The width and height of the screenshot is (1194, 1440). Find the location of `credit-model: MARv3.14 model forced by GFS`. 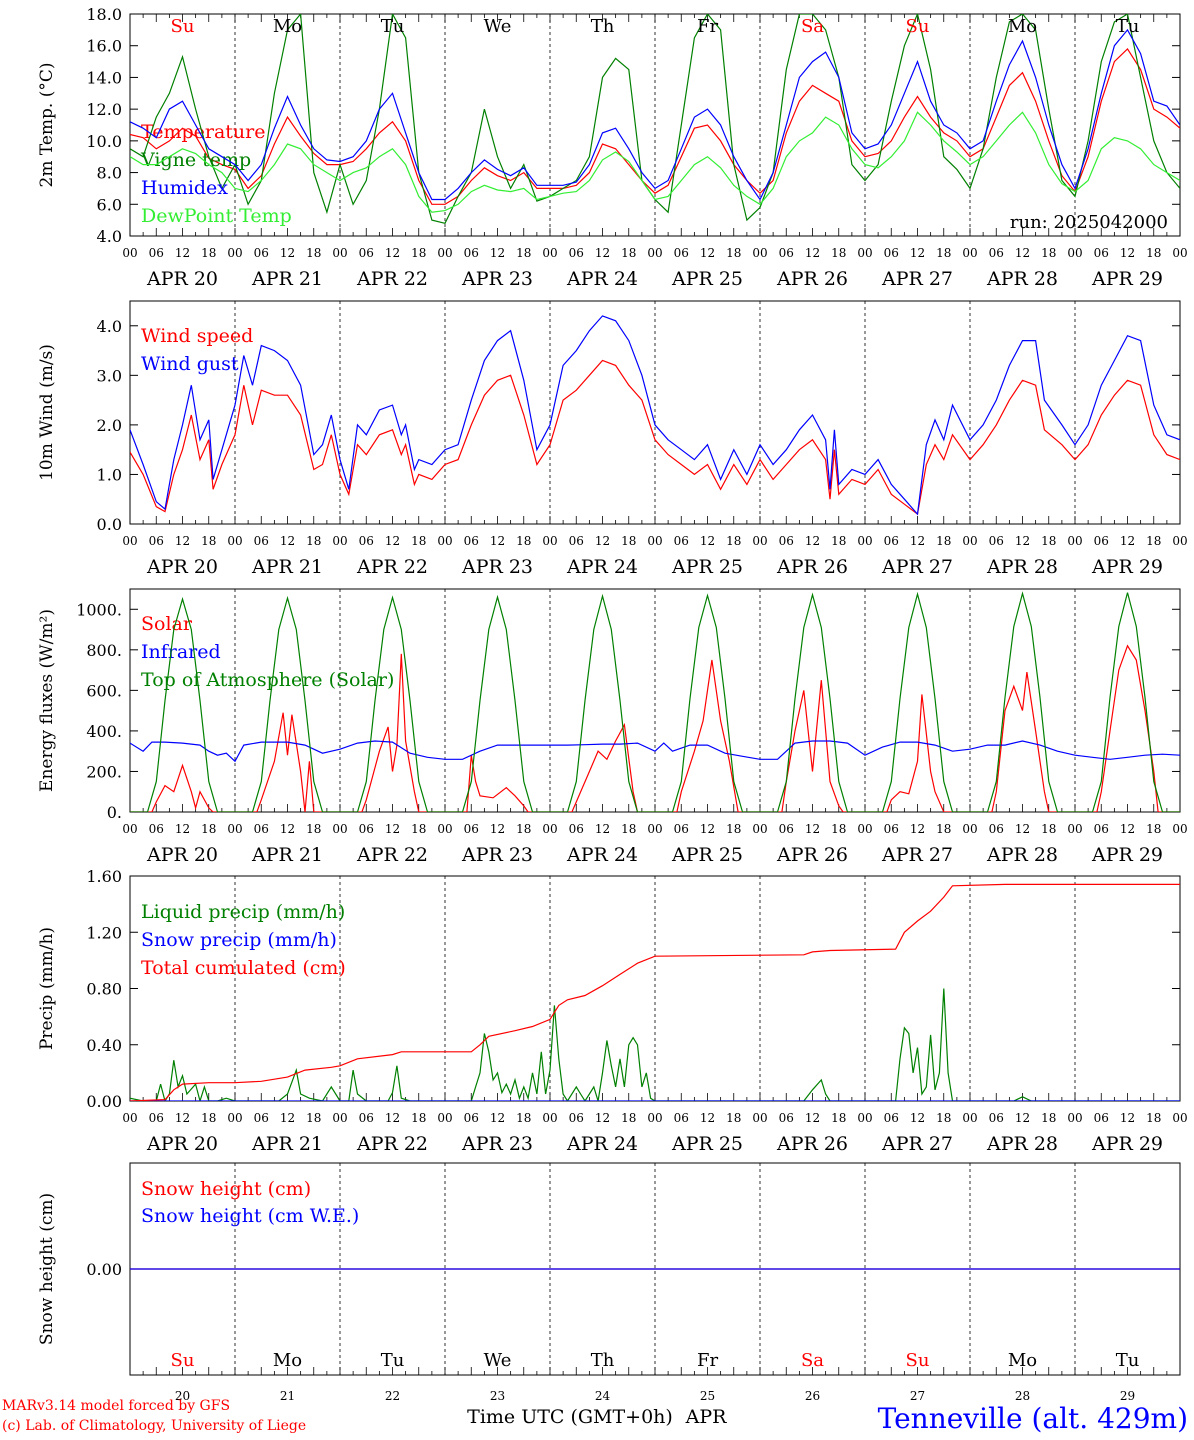

credit-model: MARv3.14 model forced by GFS is located at coordinates (116, 1406).